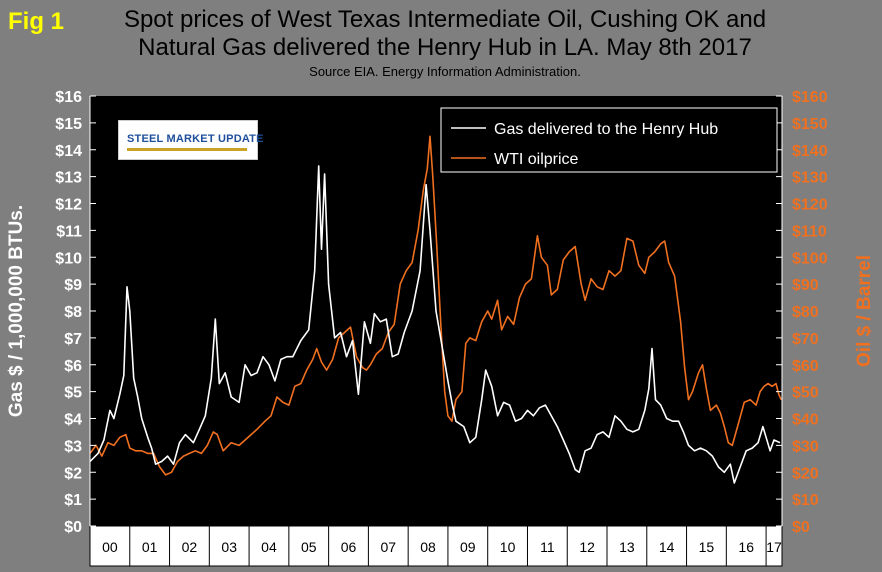 The height and width of the screenshot is (572, 882). Describe the element at coordinates (68, 151) in the screenshot. I see `y-tick-label-left: $14` at that location.